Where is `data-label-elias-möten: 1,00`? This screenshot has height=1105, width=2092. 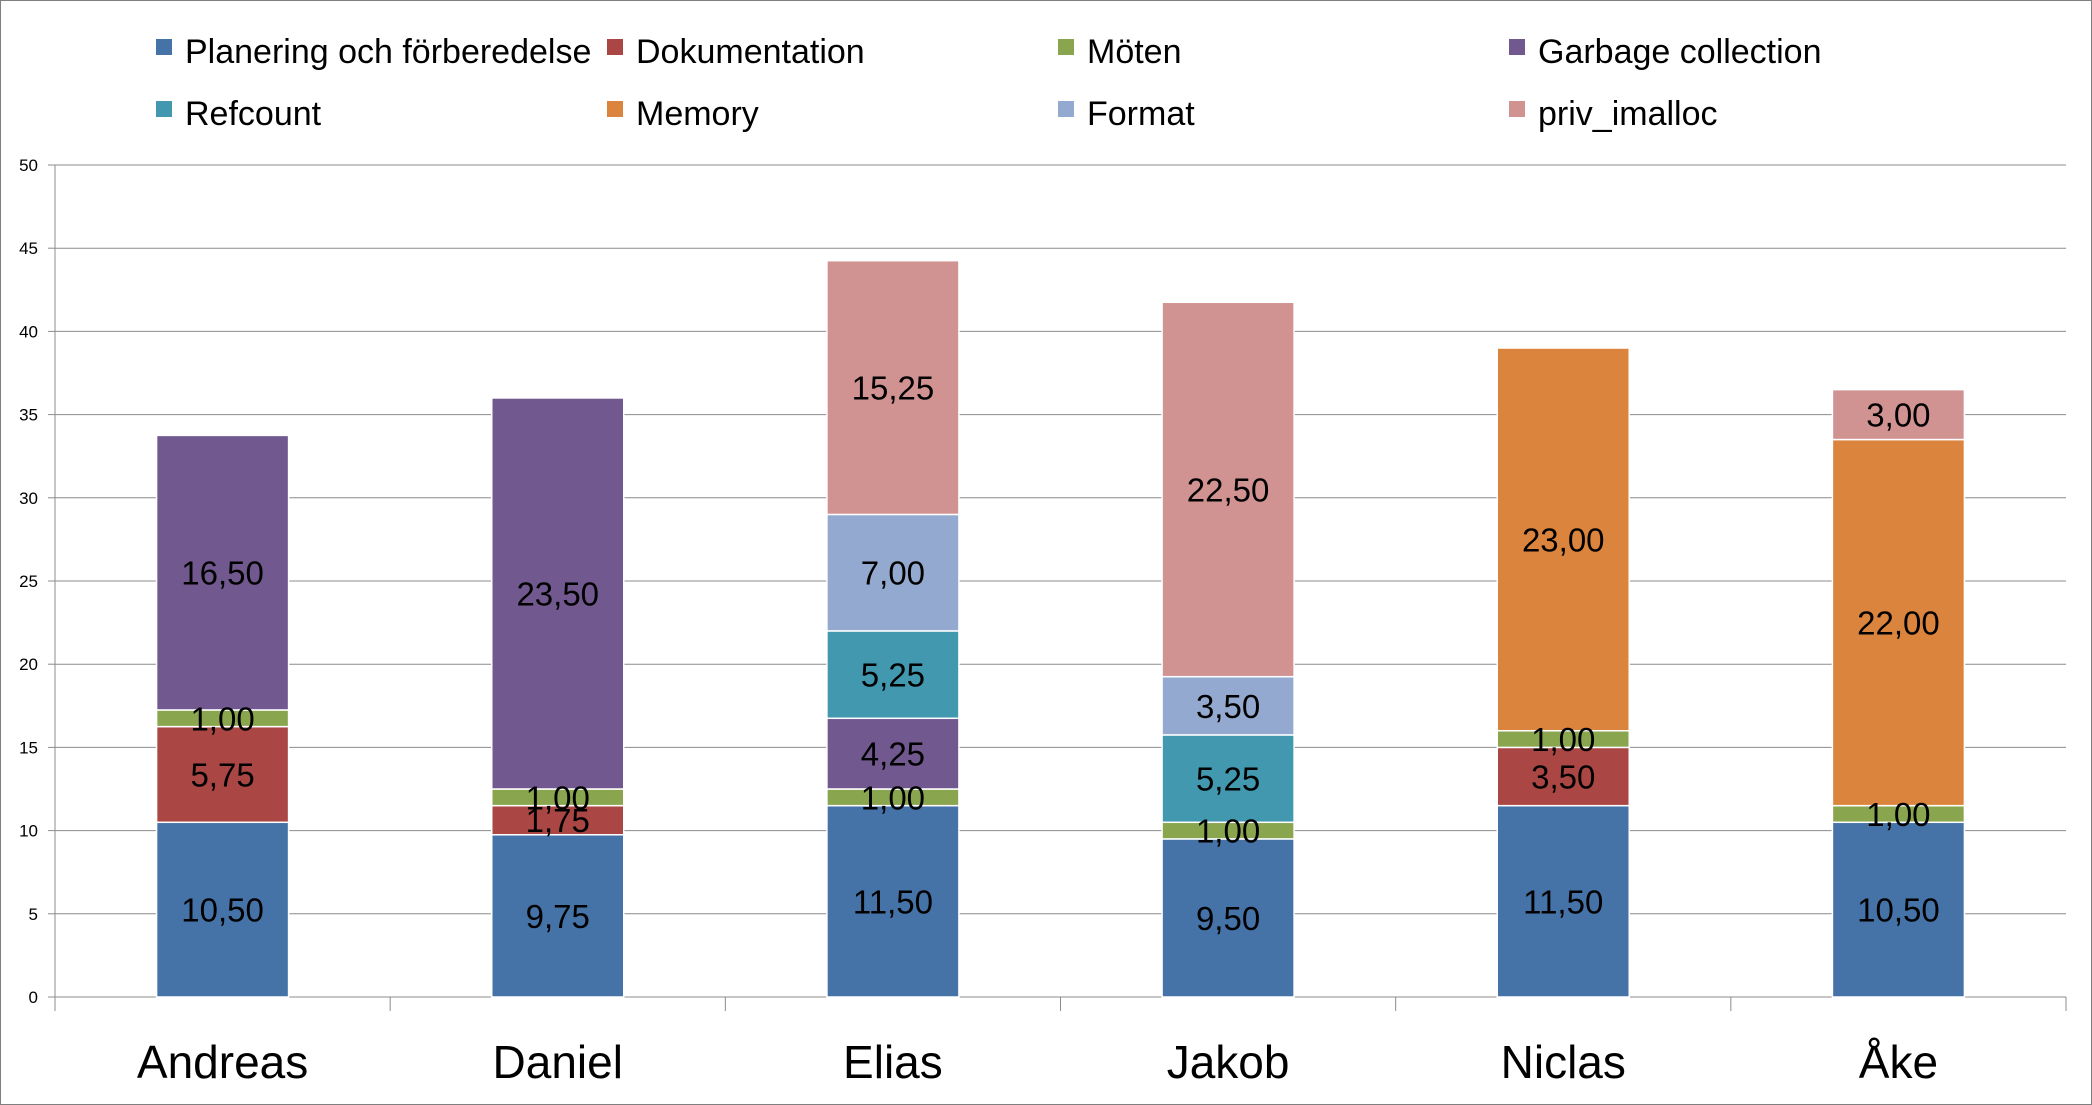 data-label-elias-möten: 1,00 is located at coordinates (893, 797).